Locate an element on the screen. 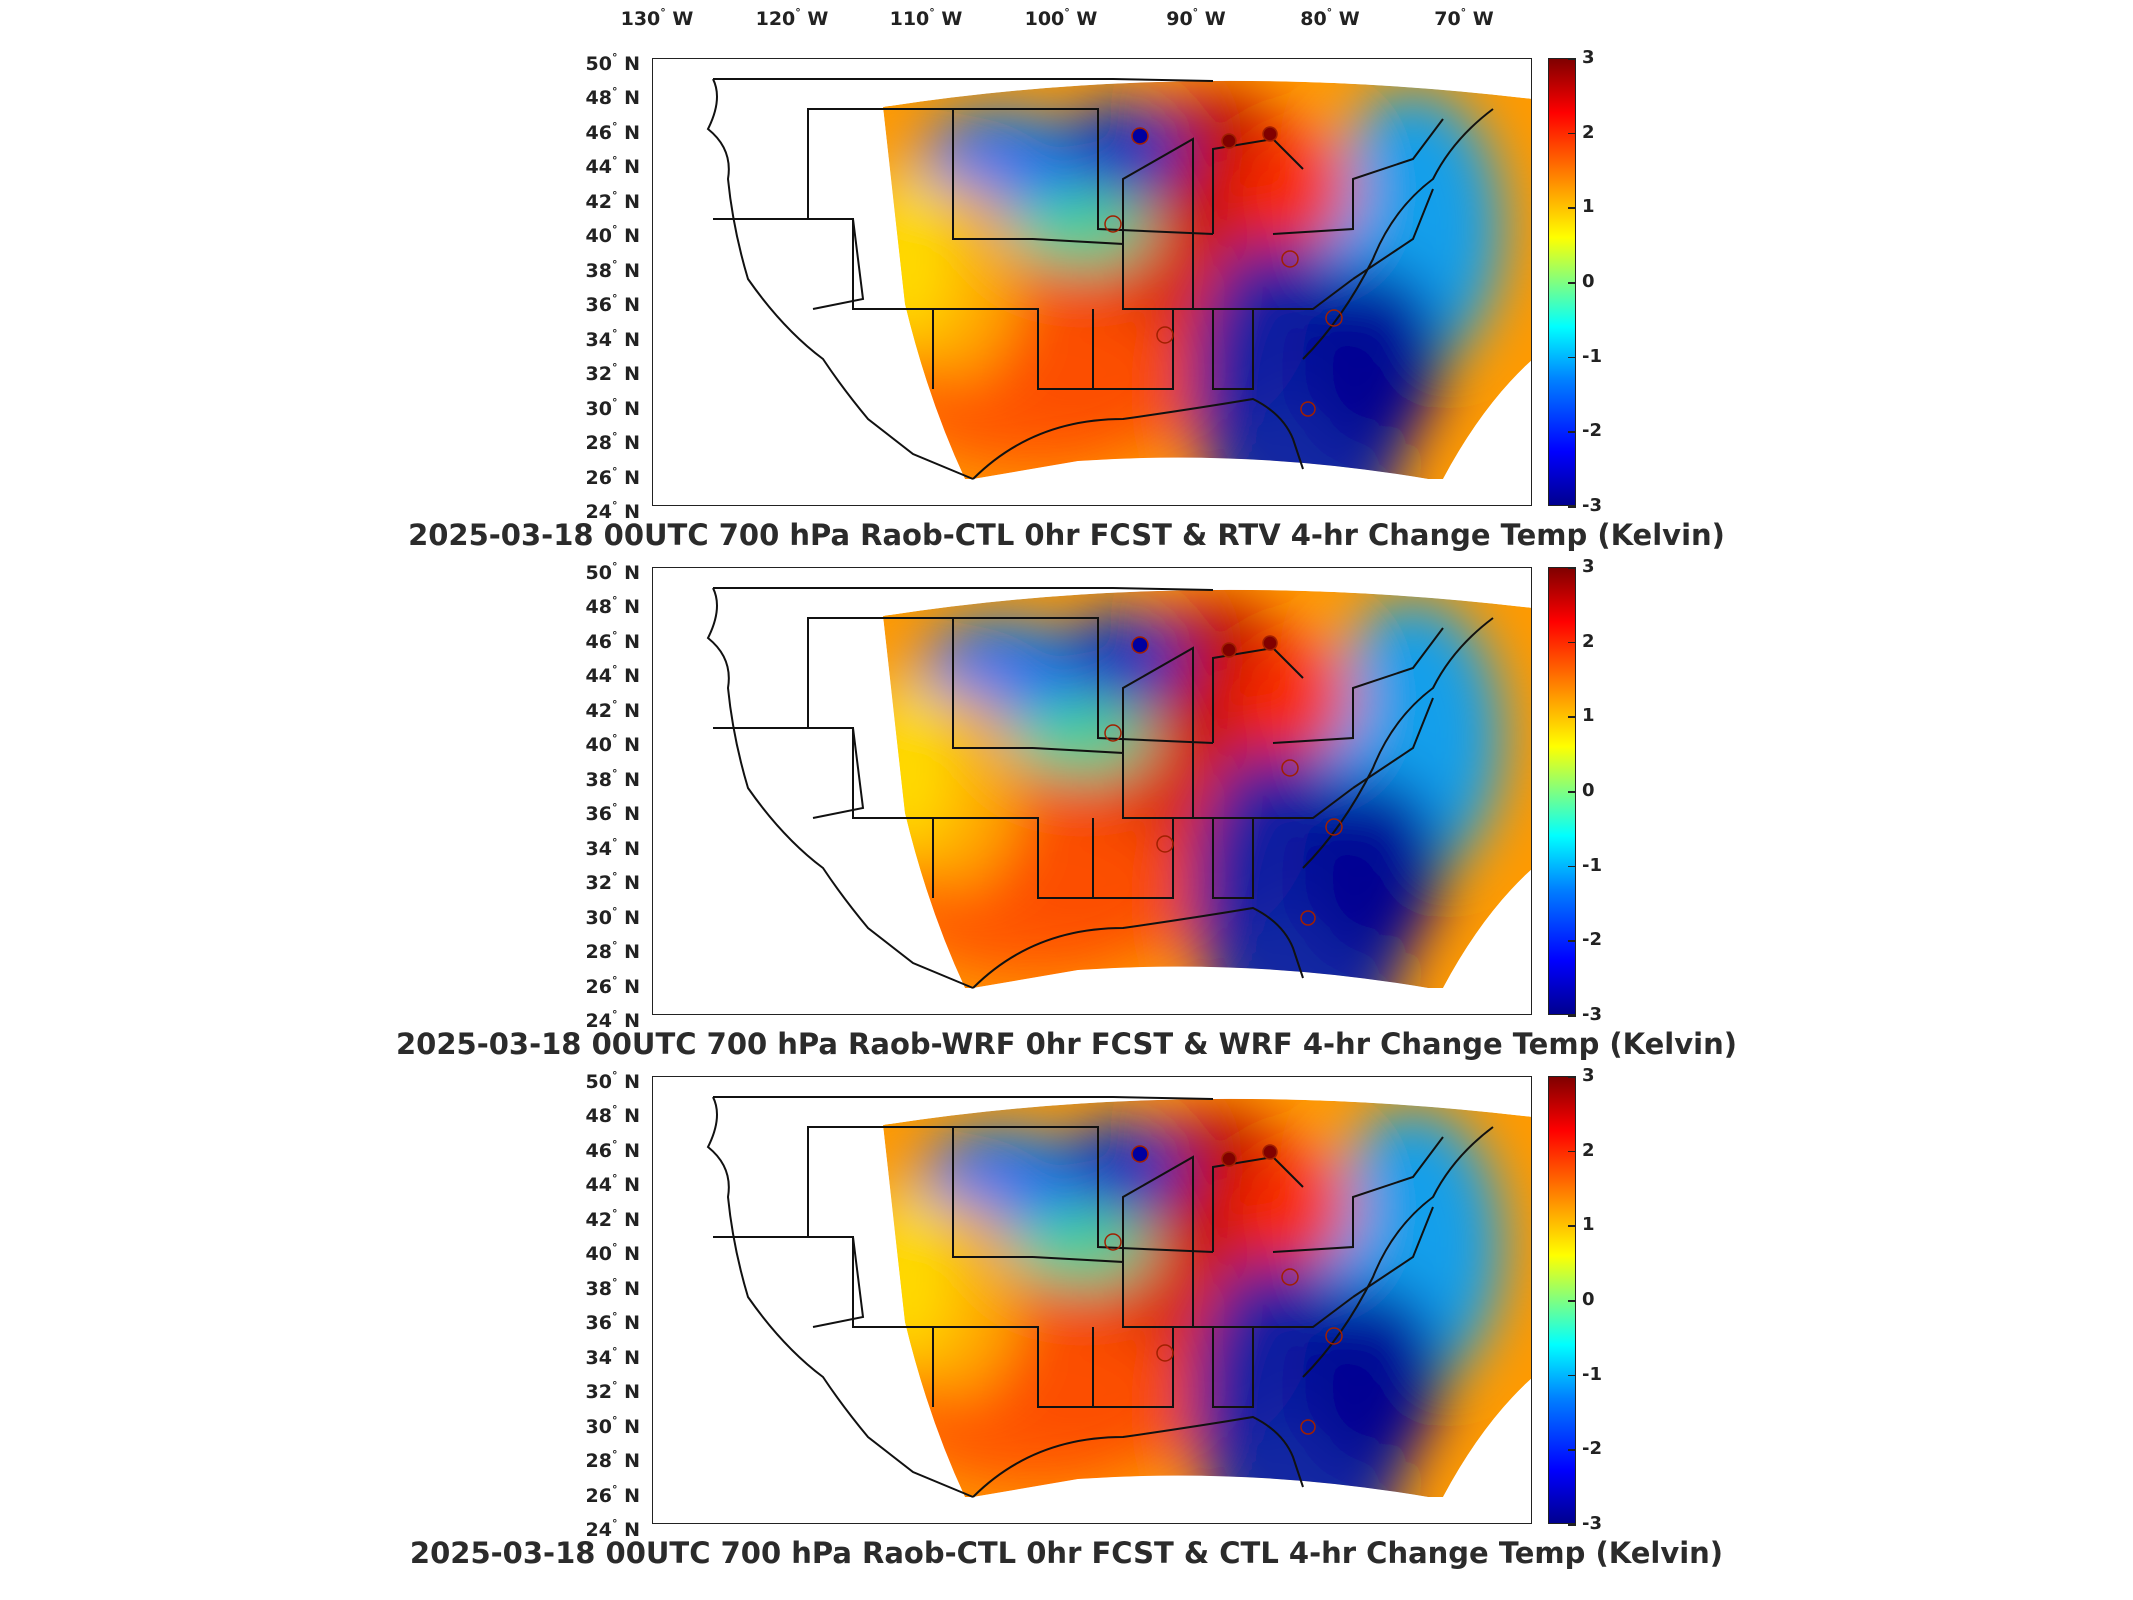 The height and width of the screenshot is (1600, 2133). lon-label: 100° W is located at coordinates (1061, 18).